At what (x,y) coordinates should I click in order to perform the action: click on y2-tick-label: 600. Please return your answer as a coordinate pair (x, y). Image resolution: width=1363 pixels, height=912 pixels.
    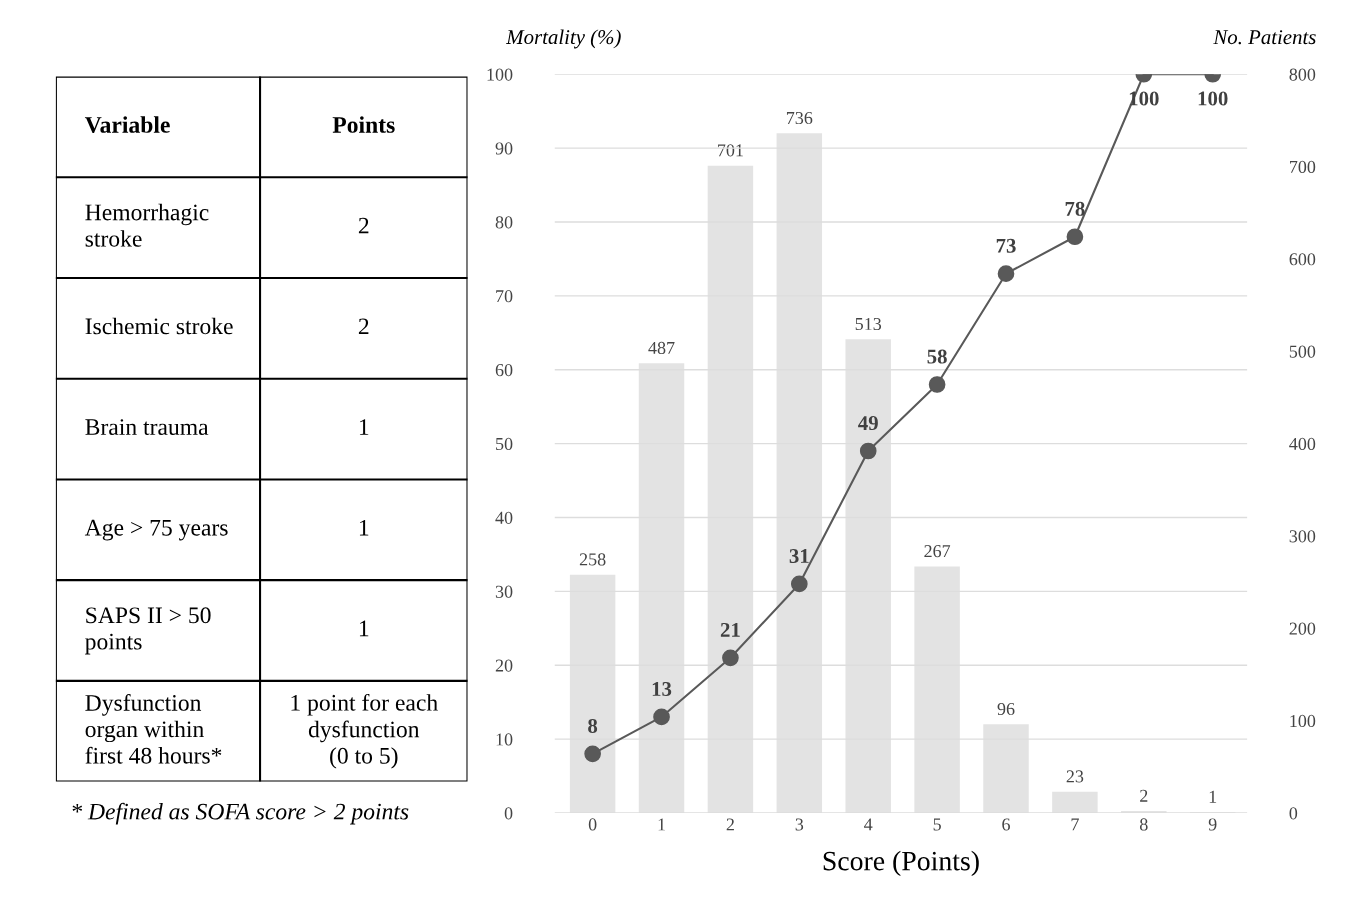
    Looking at the image, I should click on (1302, 259).